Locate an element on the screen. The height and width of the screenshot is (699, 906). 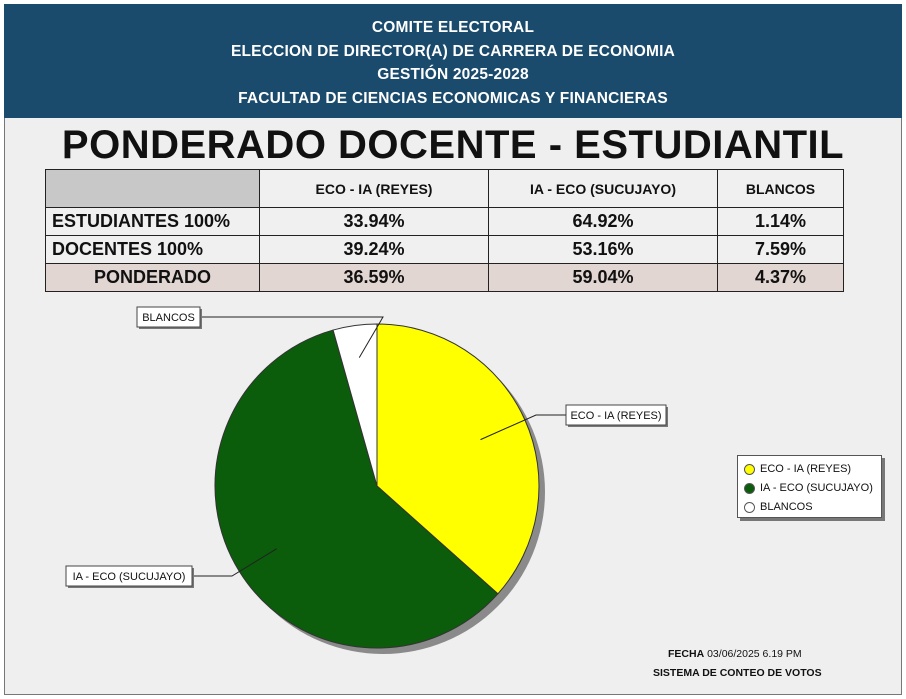
row-label: ESTUDIANTES 100% is located at coordinates (152, 221).